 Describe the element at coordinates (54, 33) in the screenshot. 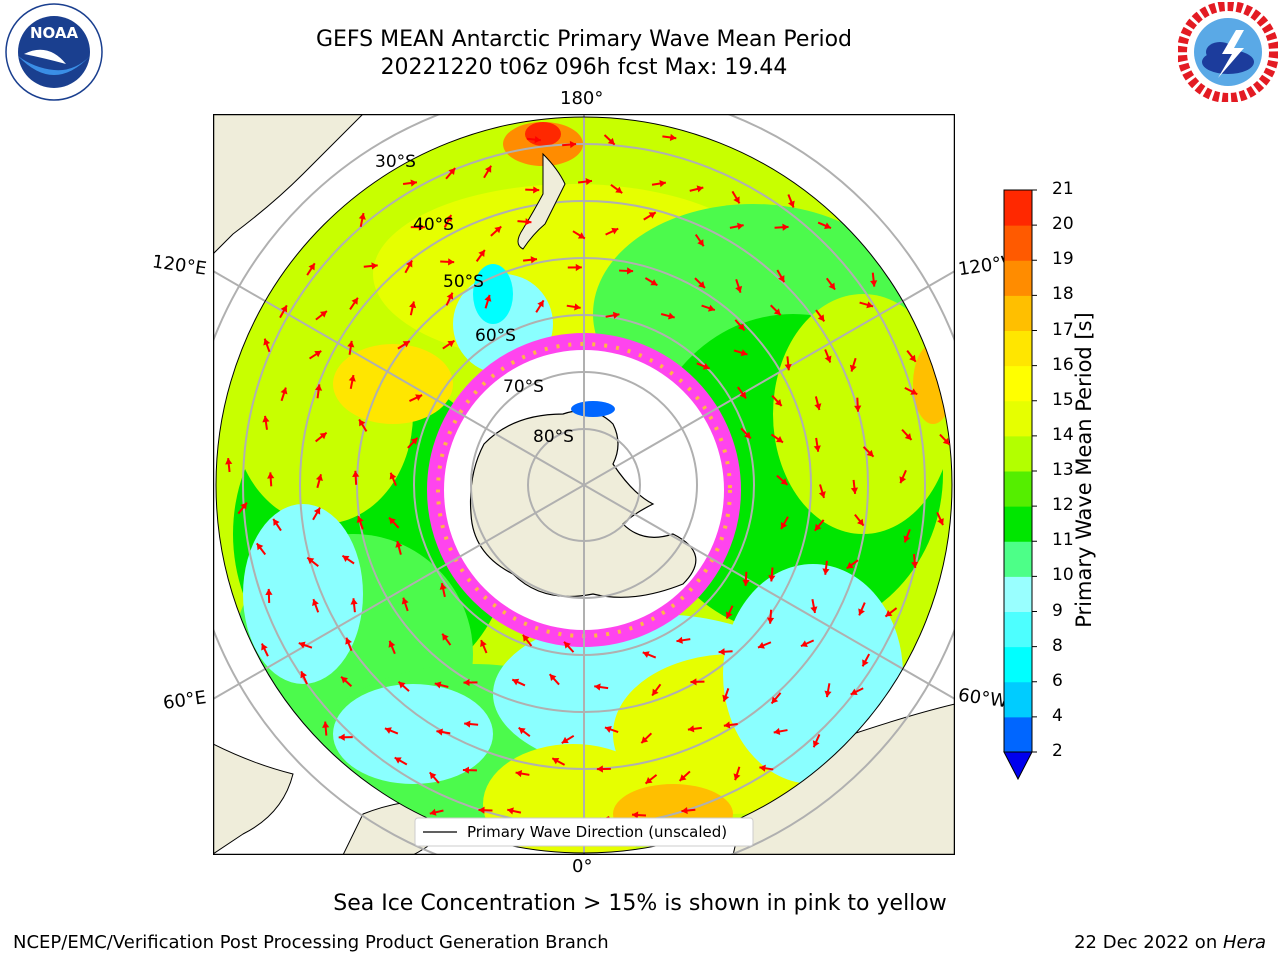

I see `noaa-logo-text: NOAA` at that location.